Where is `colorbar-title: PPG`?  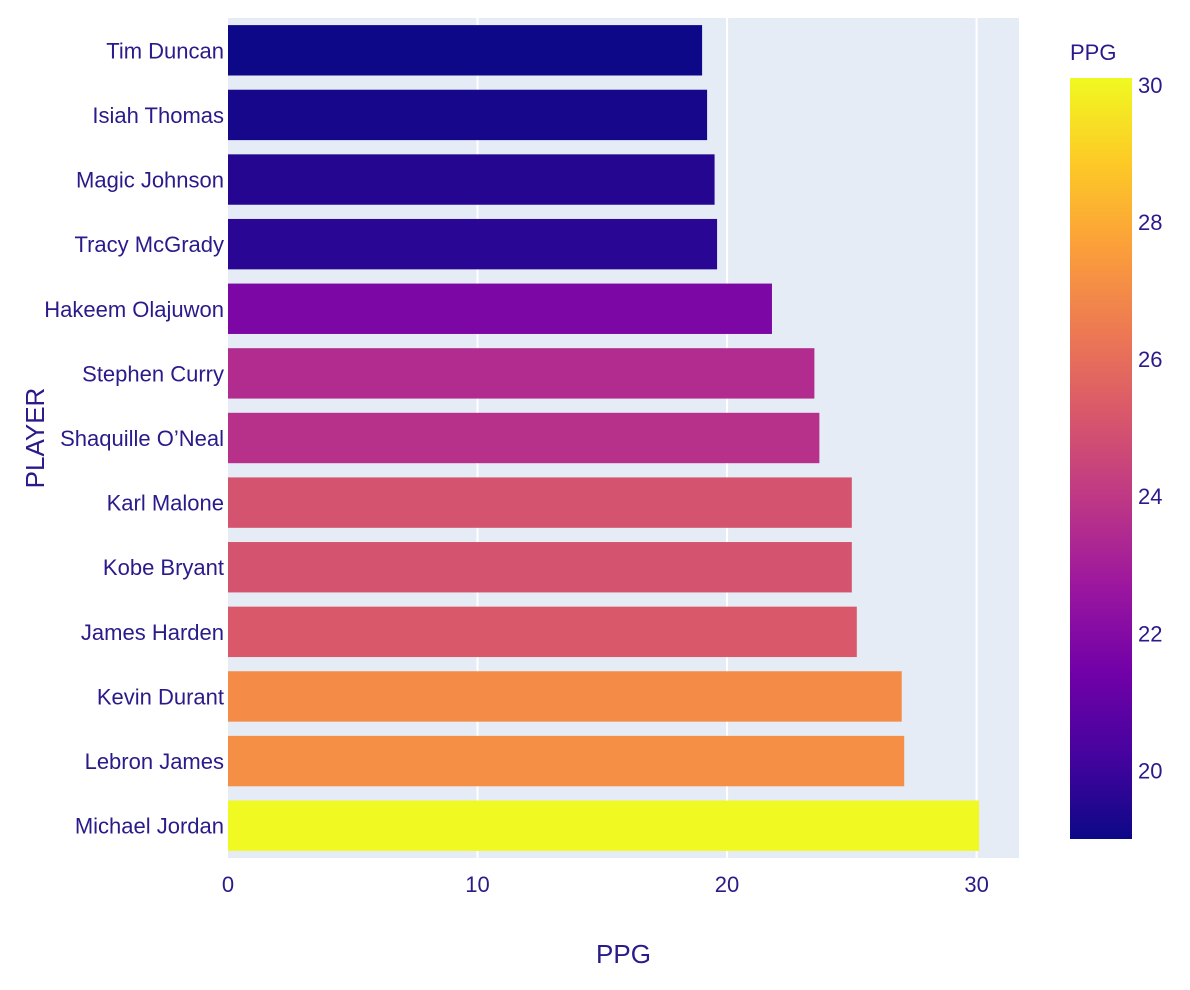 colorbar-title: PPG is located at coordinates (1093, 52).